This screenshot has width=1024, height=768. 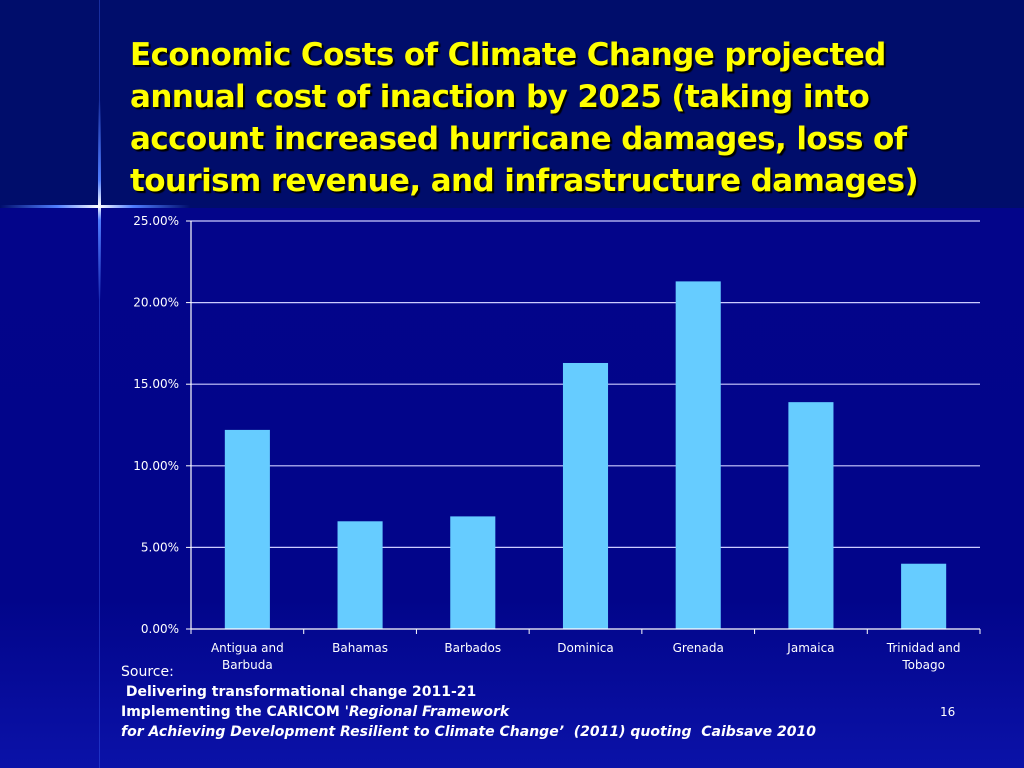 I want to click on y-axis-tick-labels: 0.00% 5.00% 10.00% 15.00% 20.00% 25.00%, so click(x=156, y=425).